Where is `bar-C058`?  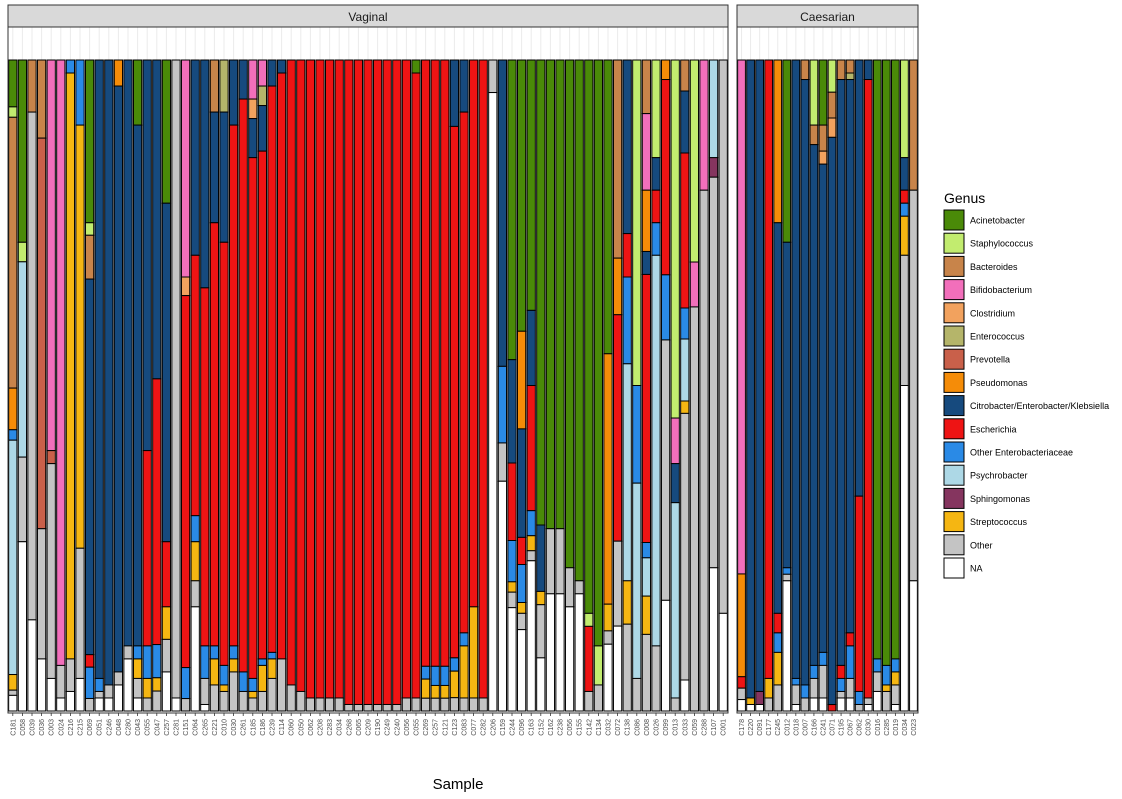 bar-C058 is located at coordinates (22, 385).